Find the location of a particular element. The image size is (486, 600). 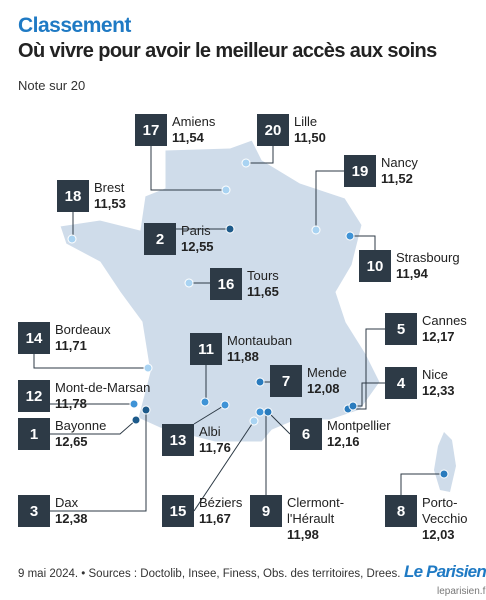

kicker: Classement is located at coordinates (74, 25).